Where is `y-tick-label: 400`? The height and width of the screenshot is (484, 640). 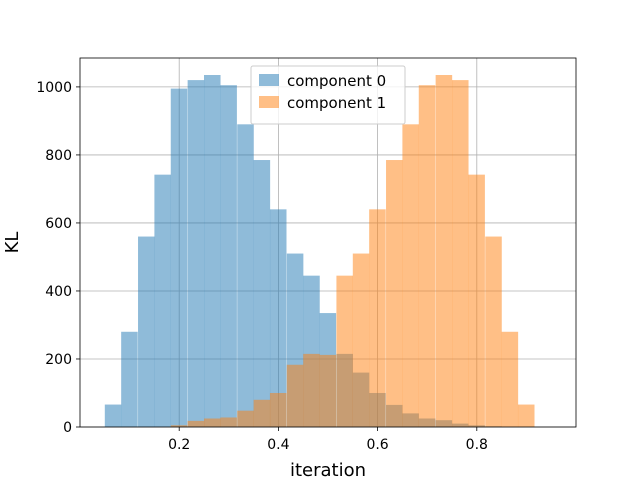
y-tick-label: 400 is located at coordinates (58, 292).